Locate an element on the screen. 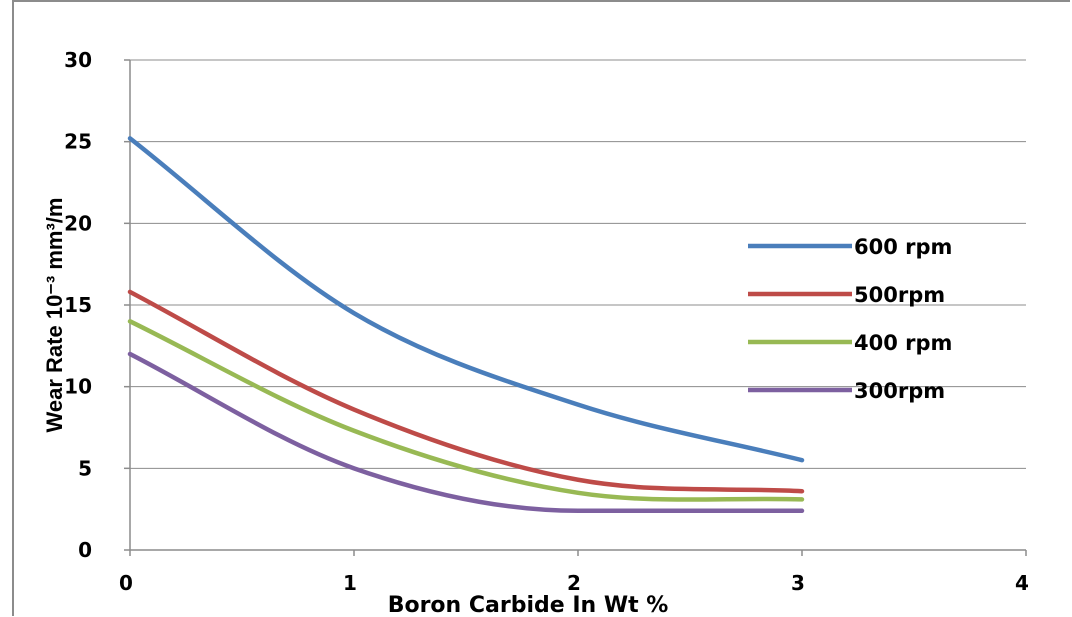 Image resolution: width=1072 pixels, height=617 pixels. x-tick-label-4: 4 is located at coordinates (1022, 583).